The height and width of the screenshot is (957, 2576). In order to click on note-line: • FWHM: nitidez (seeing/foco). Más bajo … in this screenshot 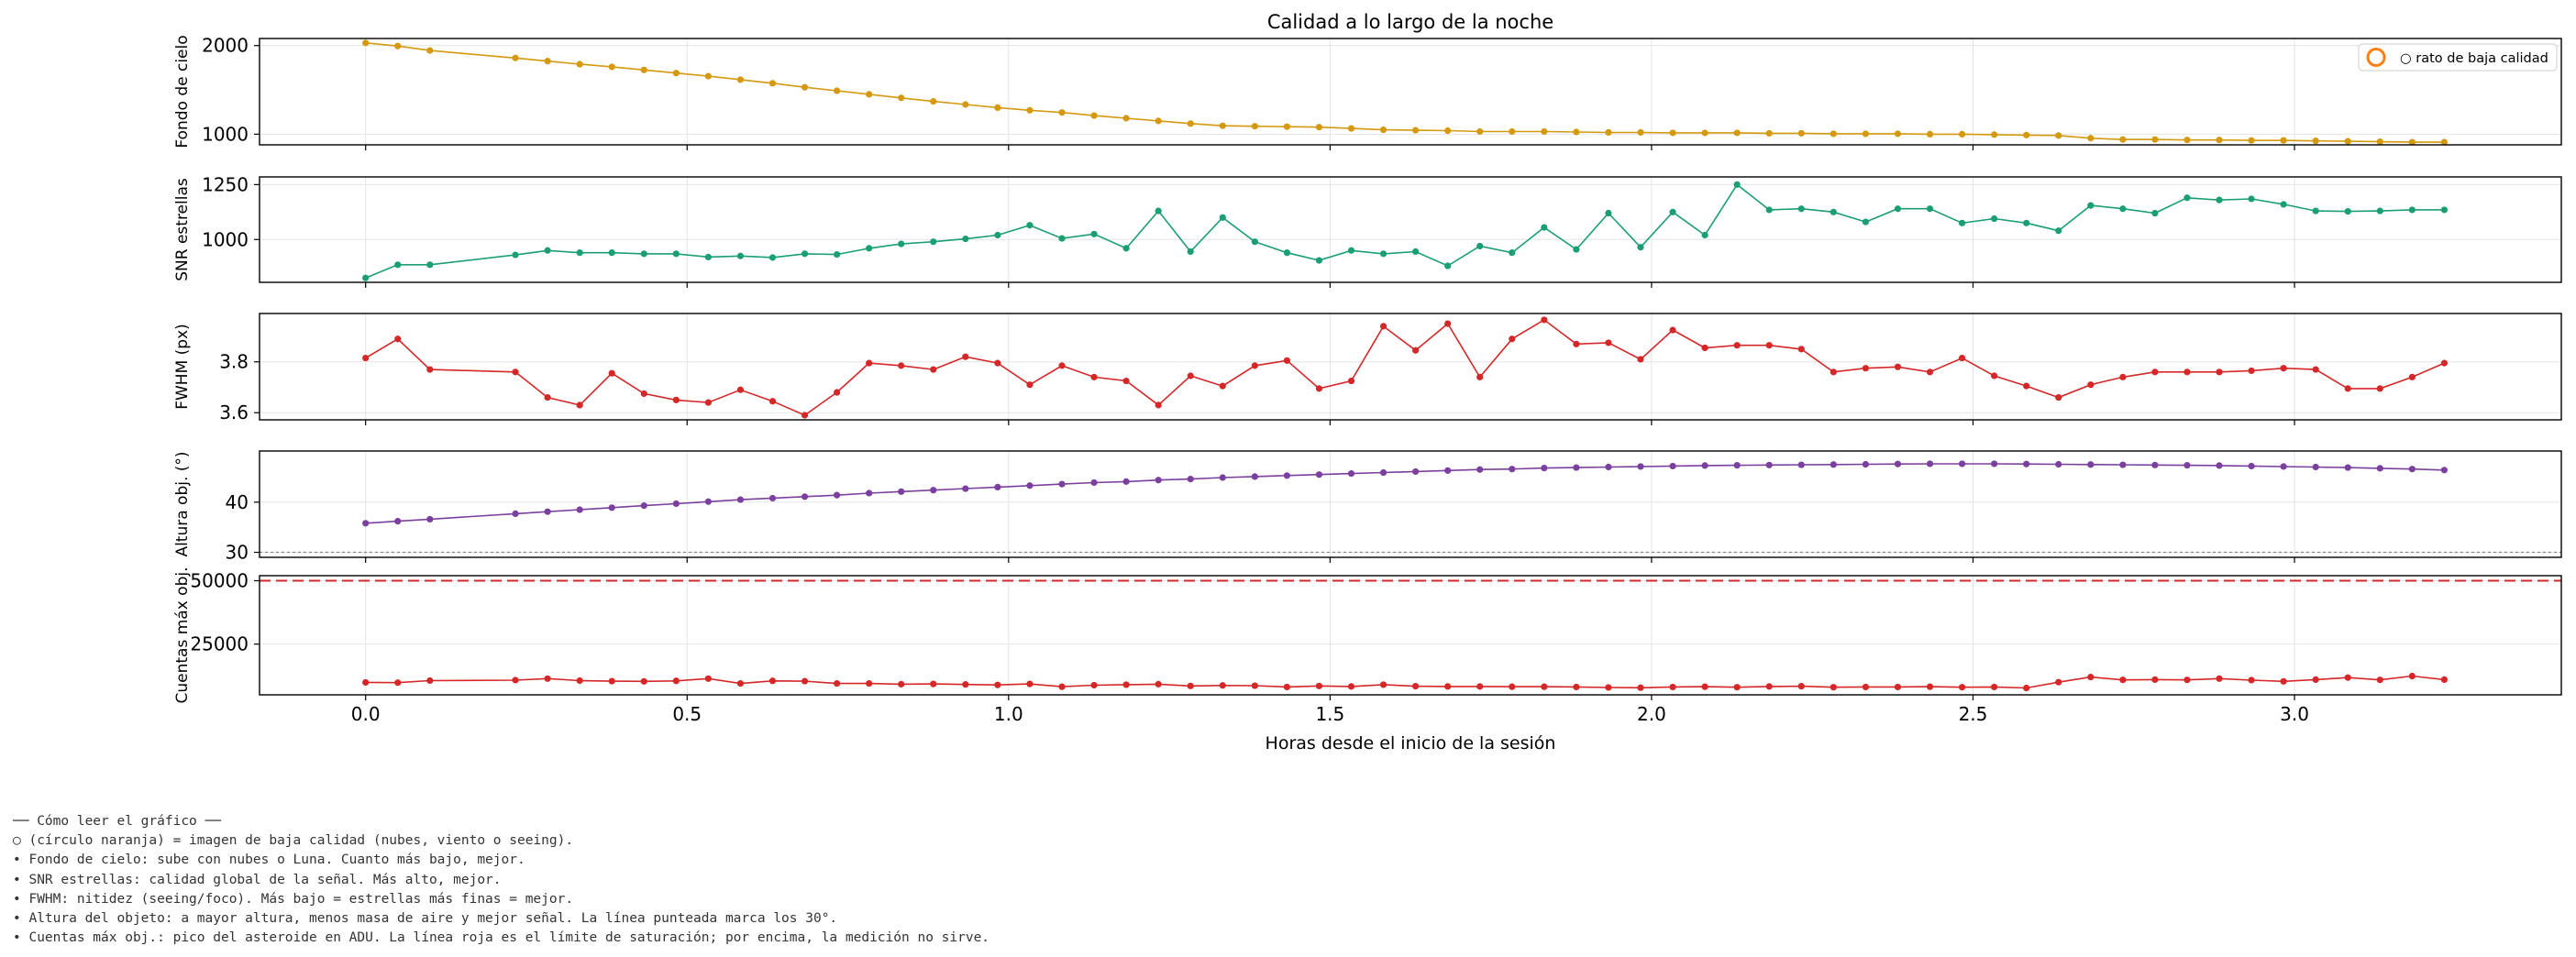, I will do `click(293, 899)`.